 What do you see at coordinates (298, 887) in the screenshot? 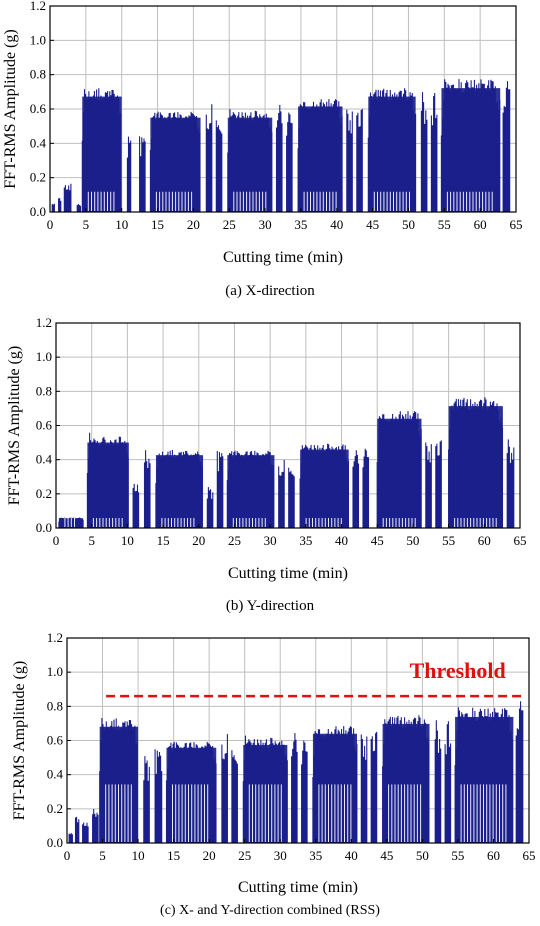
I see `x-axis-label: Cutting time (min)` at bounding box center [298, 887].